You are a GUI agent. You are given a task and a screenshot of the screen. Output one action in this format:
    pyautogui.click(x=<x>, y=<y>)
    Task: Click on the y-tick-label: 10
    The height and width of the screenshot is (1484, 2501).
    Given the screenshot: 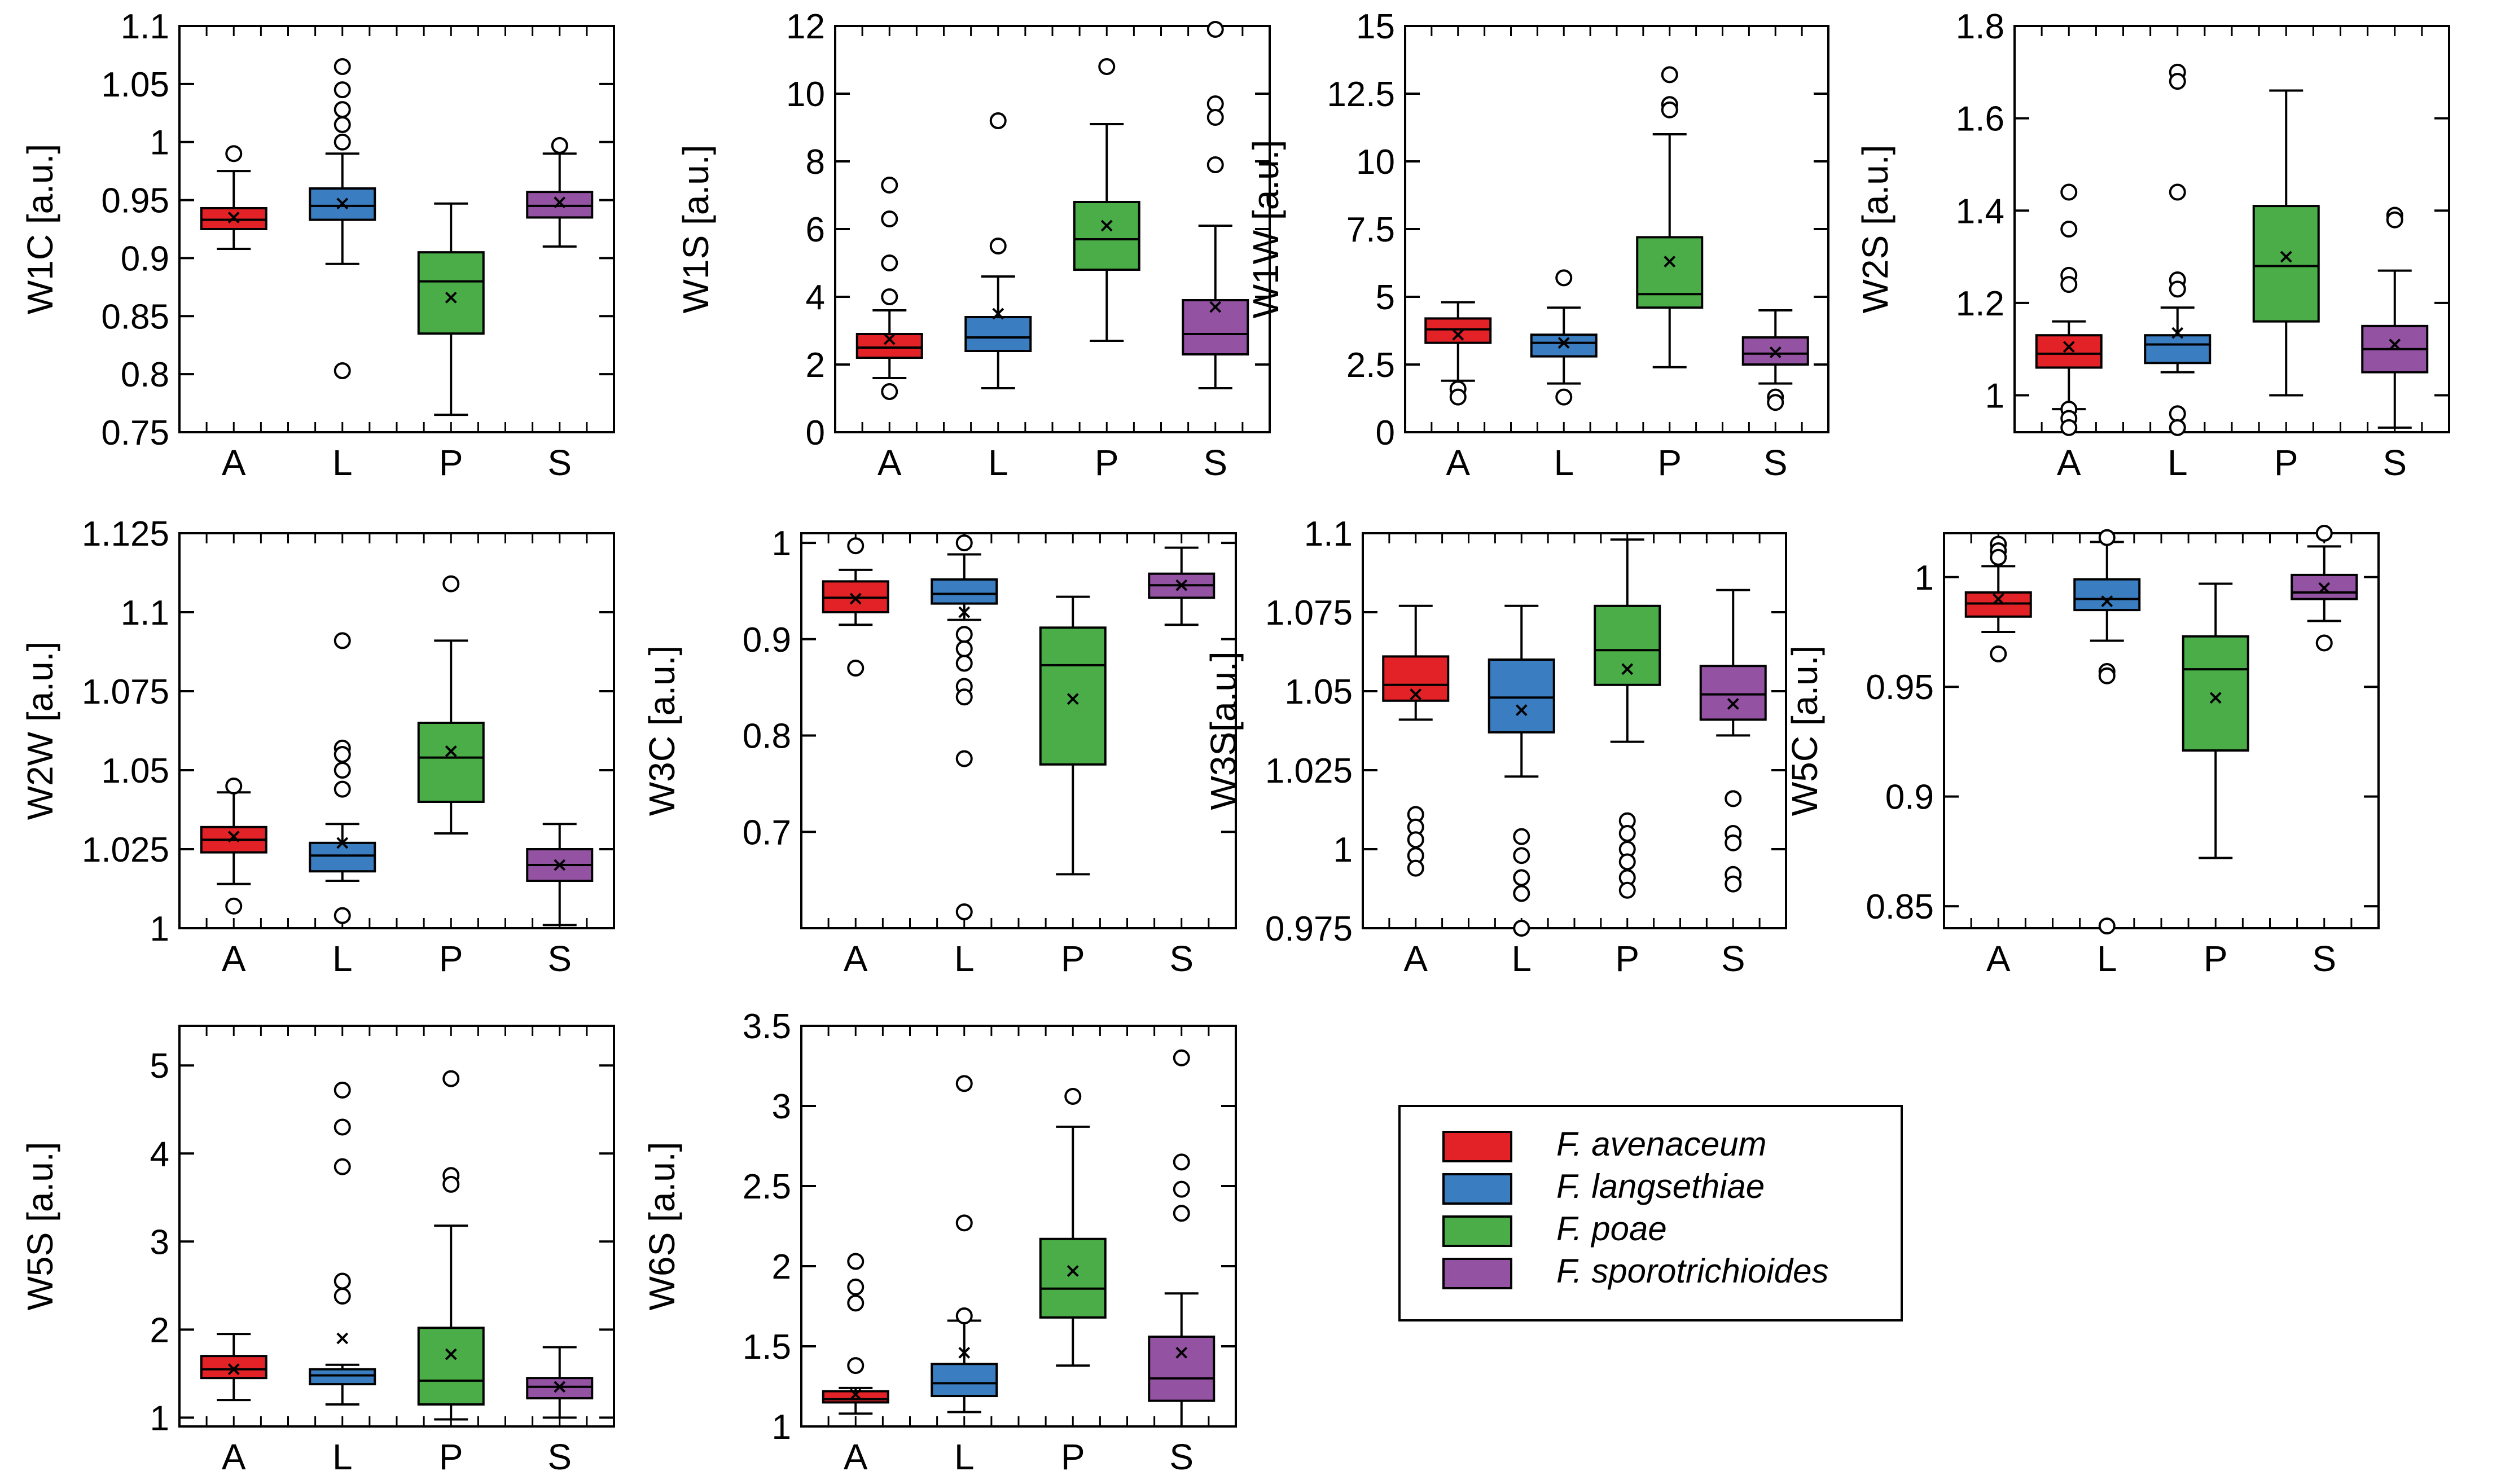 What is the action you would take?
    pyautogui.click(x=805, y=94)
    